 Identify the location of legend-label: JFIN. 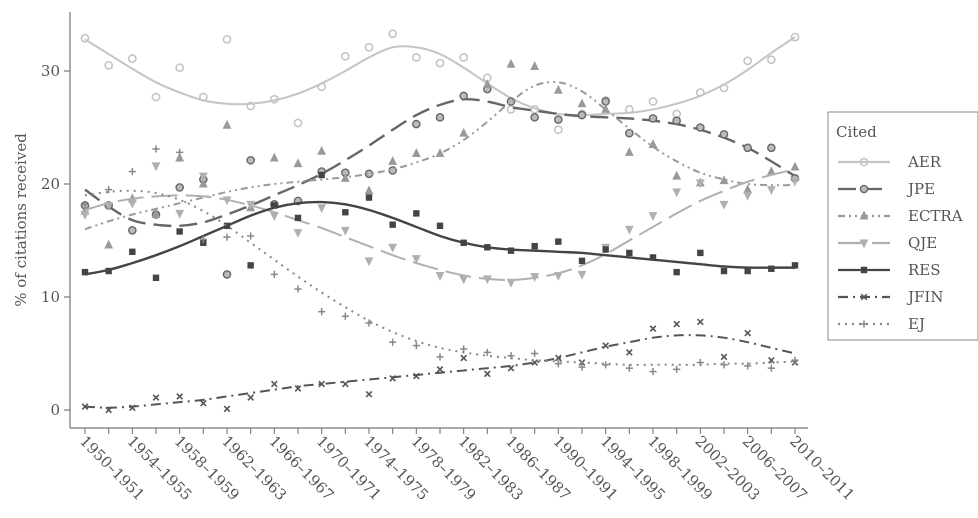
(924, 297).